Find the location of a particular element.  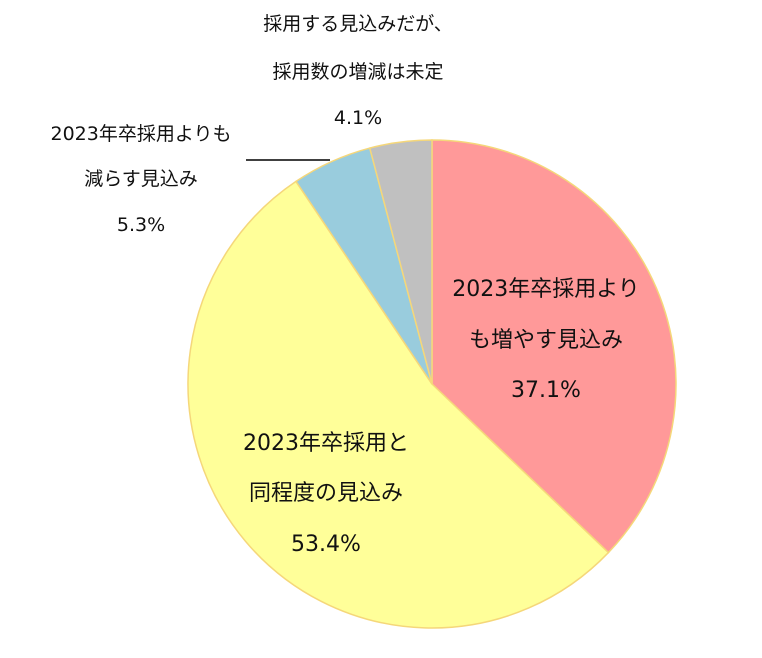

slice-1-label-line-2: も増やす見込み is located at coordinates (546, 340).